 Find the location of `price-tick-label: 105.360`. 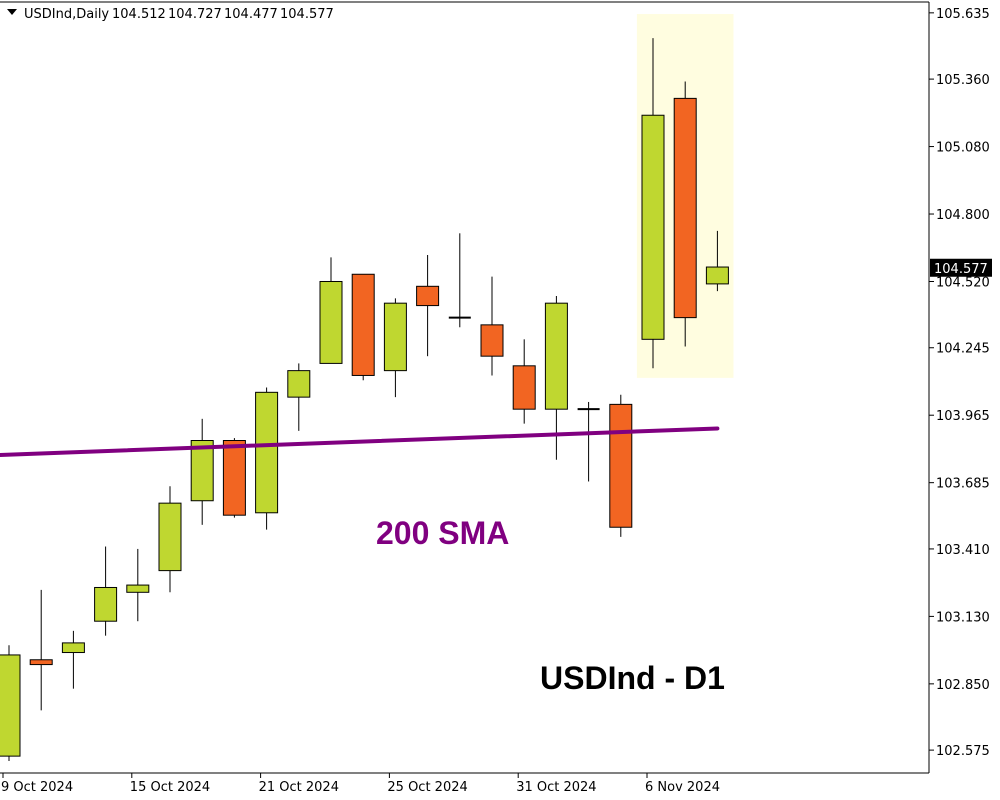

price-tick-label: 105.360 is located at coordinates (963, 80).